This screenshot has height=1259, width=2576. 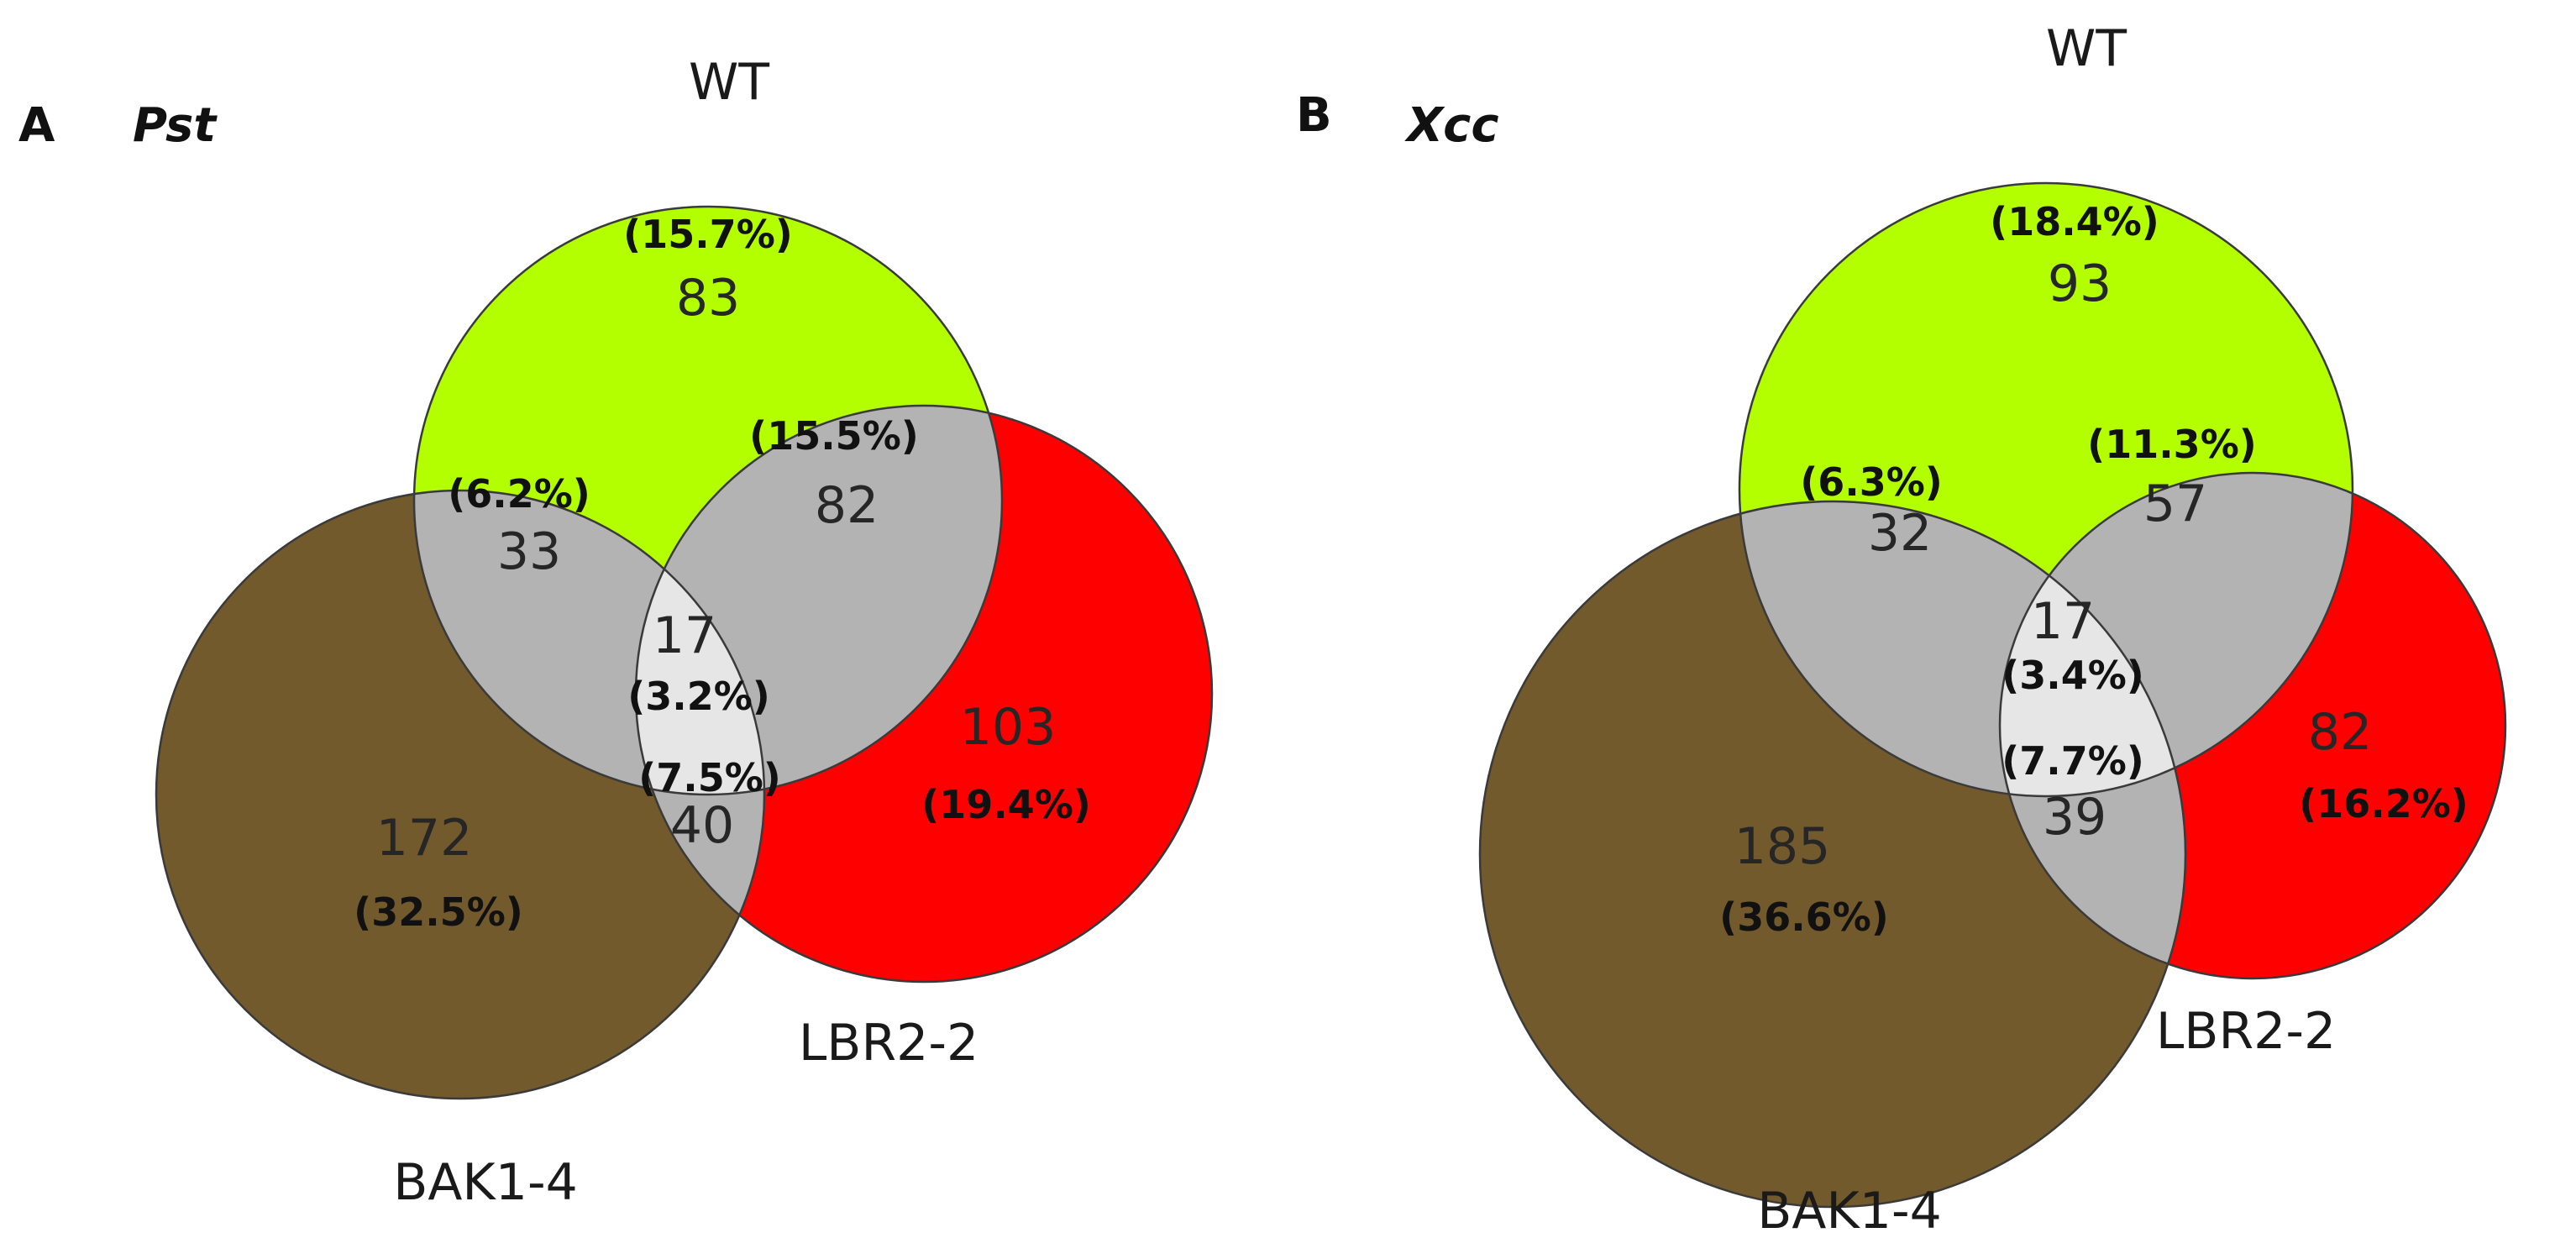 What do you see at coordinates (2340, 732) in the screenshot?
I see `count-lbr-only: 82` at bounding box center [2340, 732].